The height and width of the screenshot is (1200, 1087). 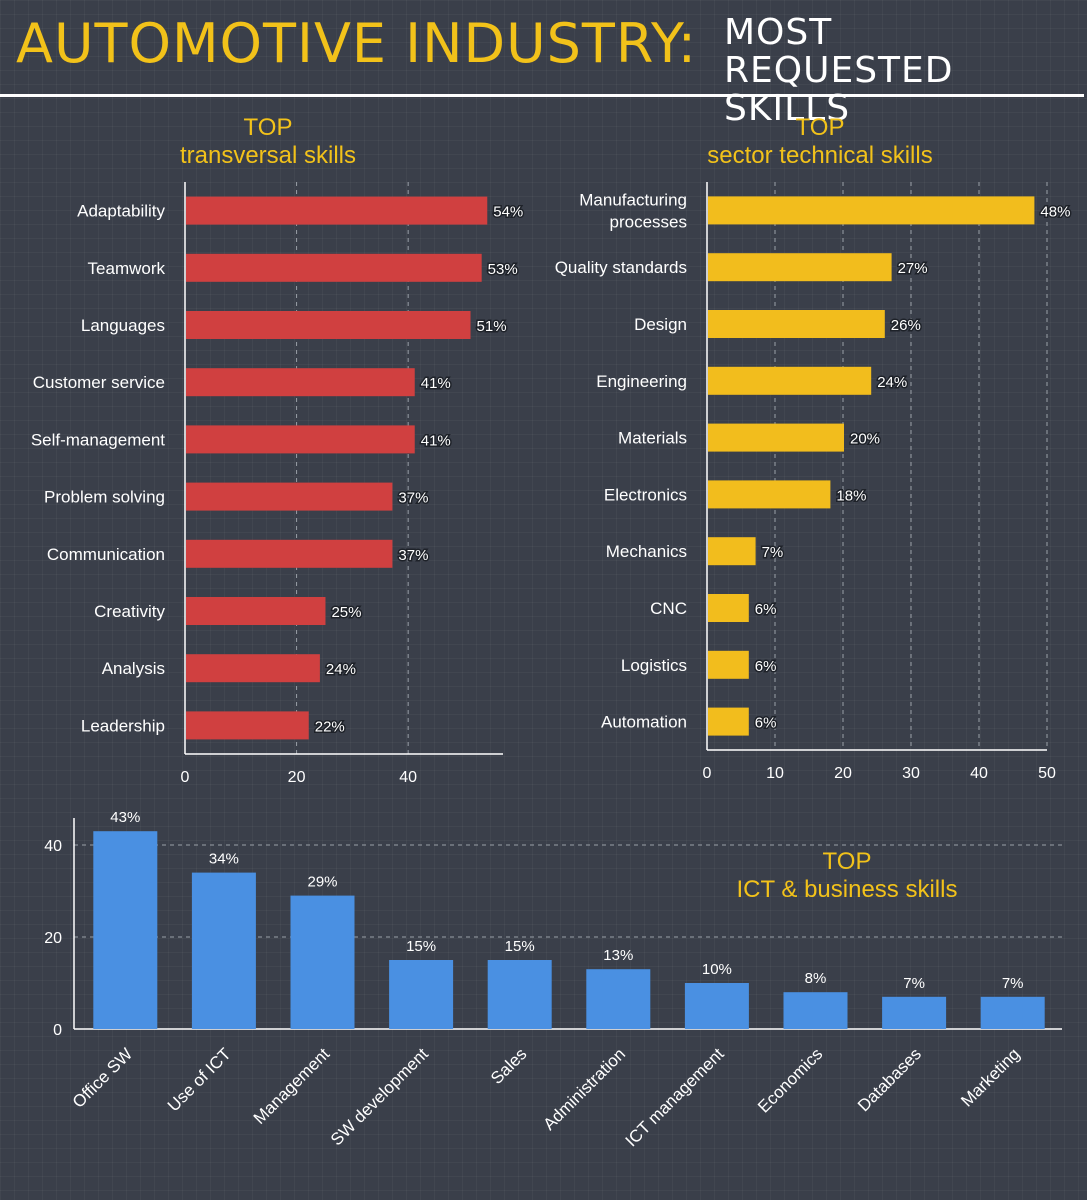 What do you see at coordinates (508, 212) in the screenshot?
I see `transversal-value-label: 54%` at bounding box center [508, 212].